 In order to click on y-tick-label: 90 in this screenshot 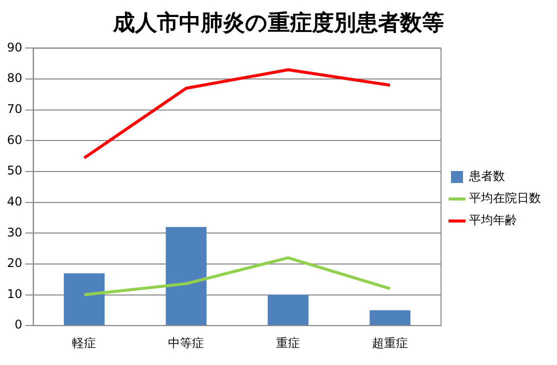, I will do `click(14, 47)`.